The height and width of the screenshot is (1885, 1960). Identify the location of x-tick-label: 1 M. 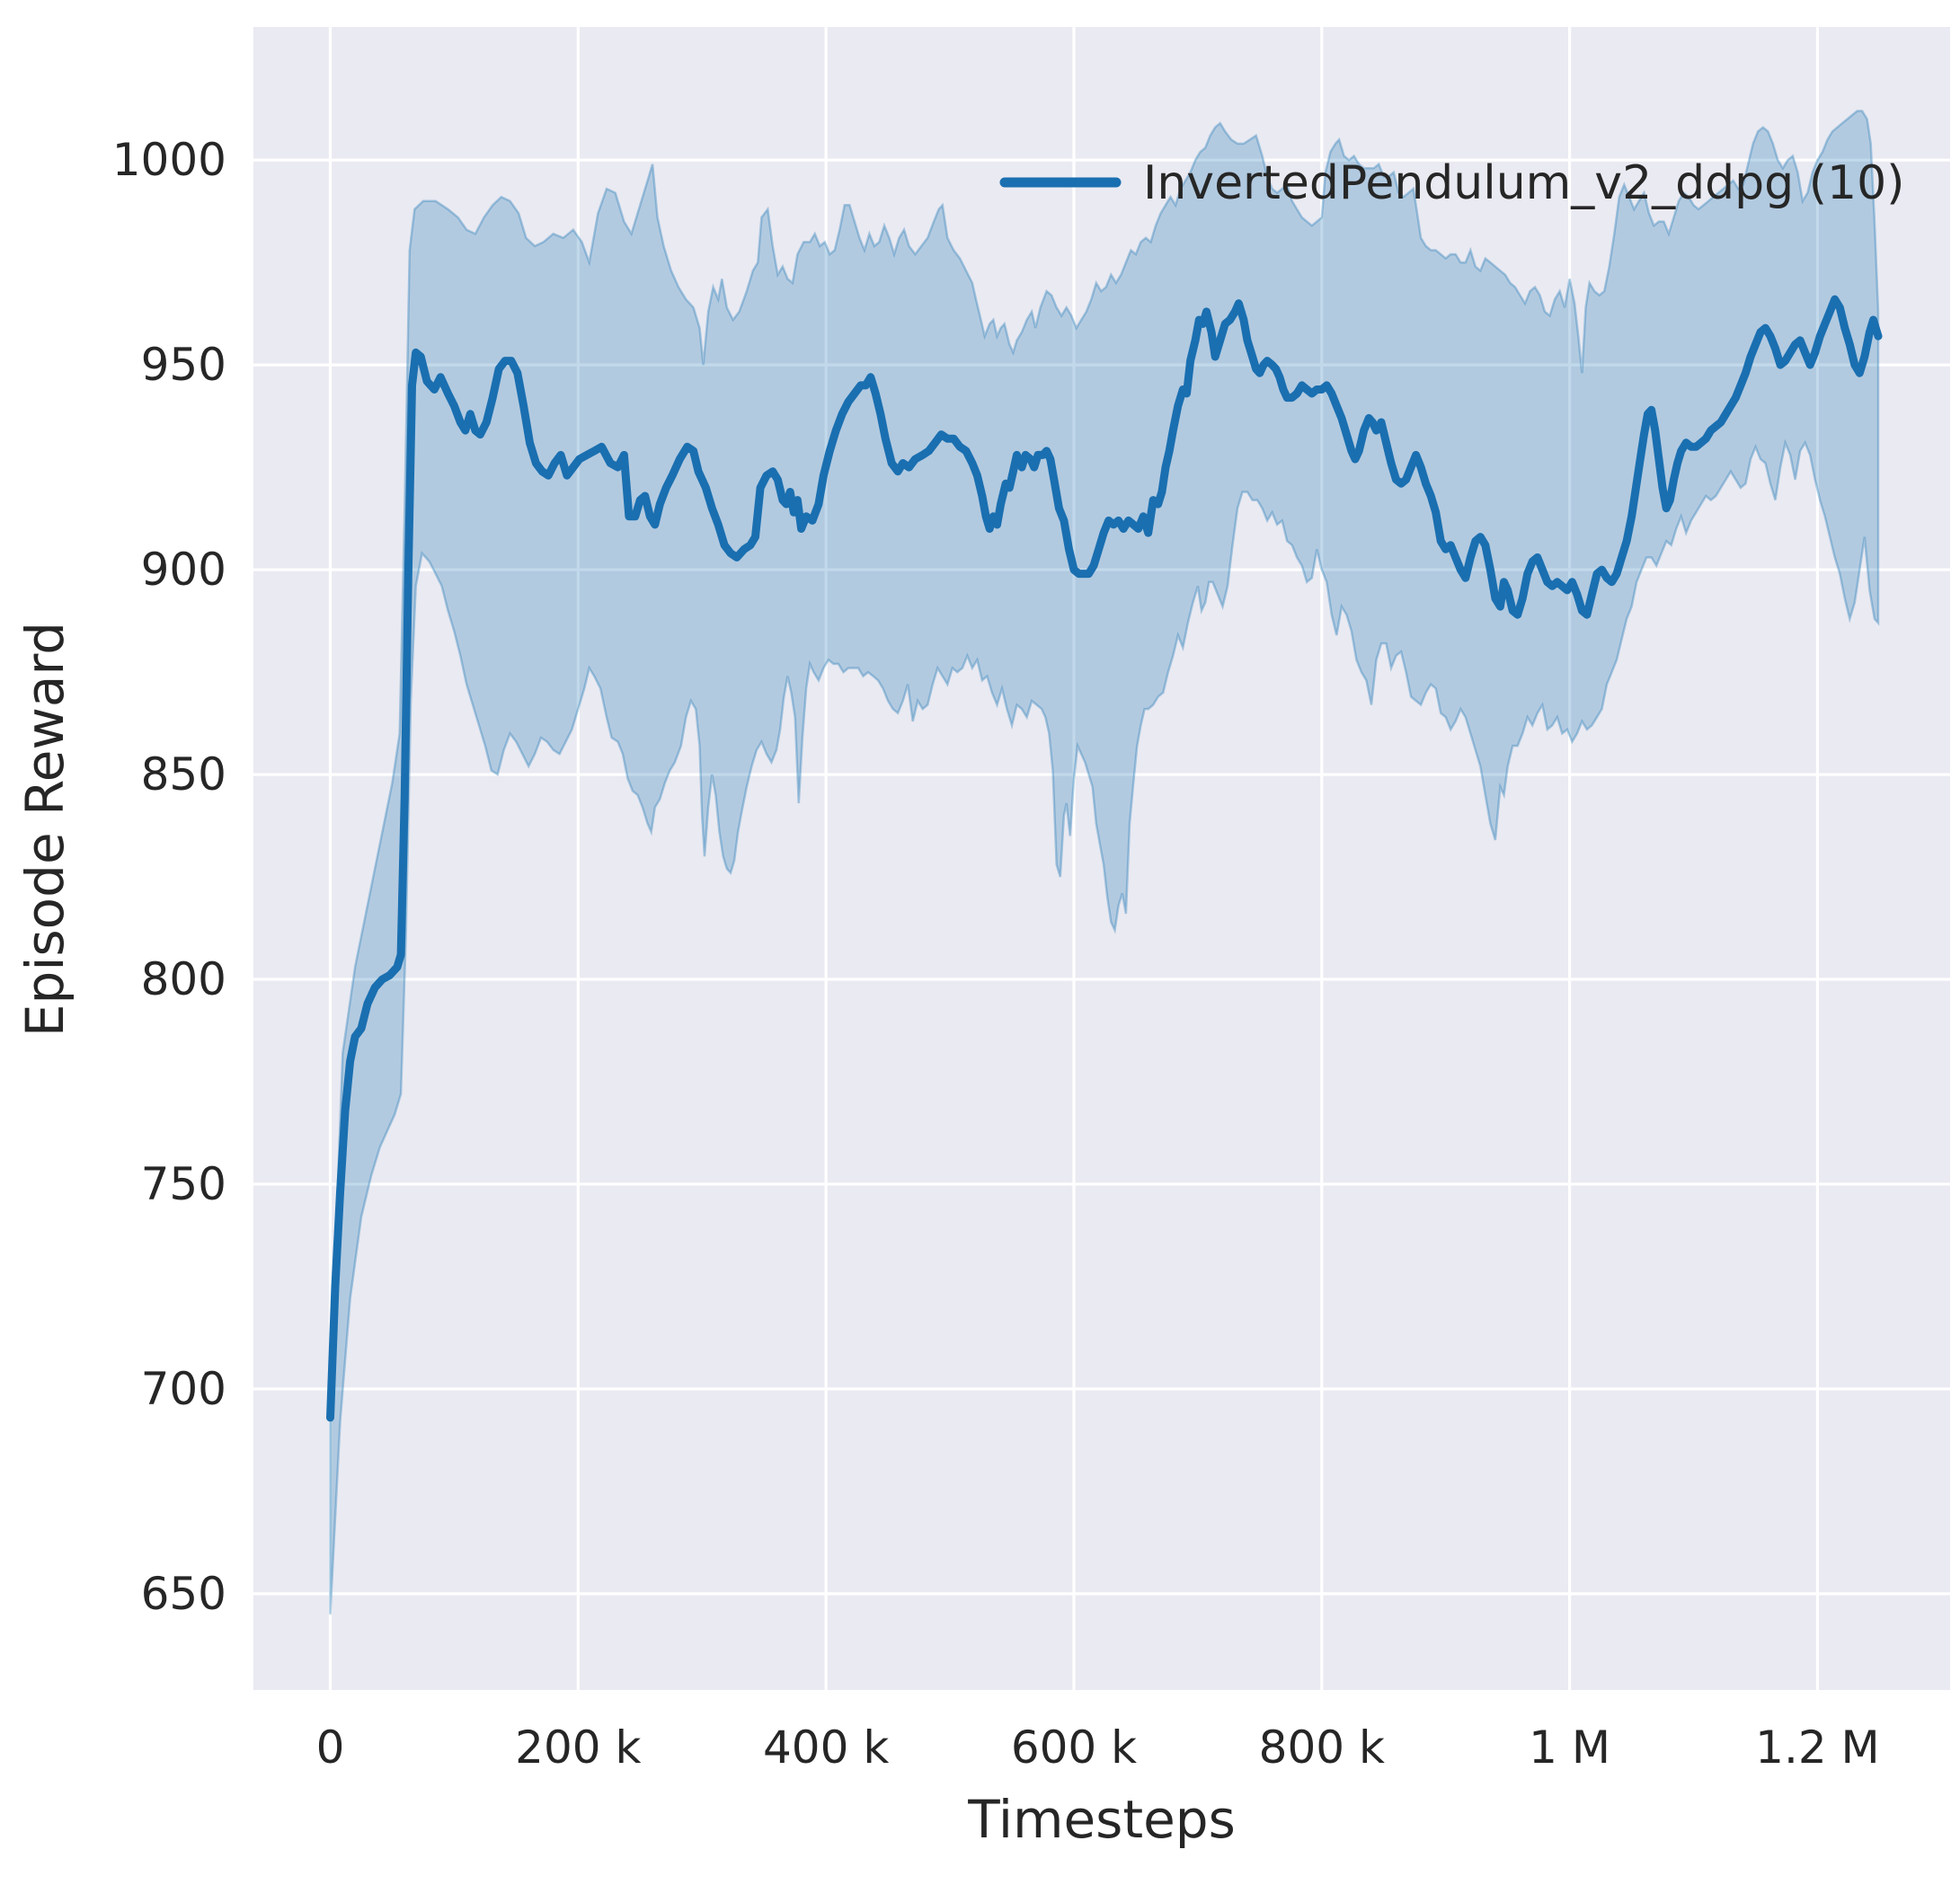
(1569, 1747).